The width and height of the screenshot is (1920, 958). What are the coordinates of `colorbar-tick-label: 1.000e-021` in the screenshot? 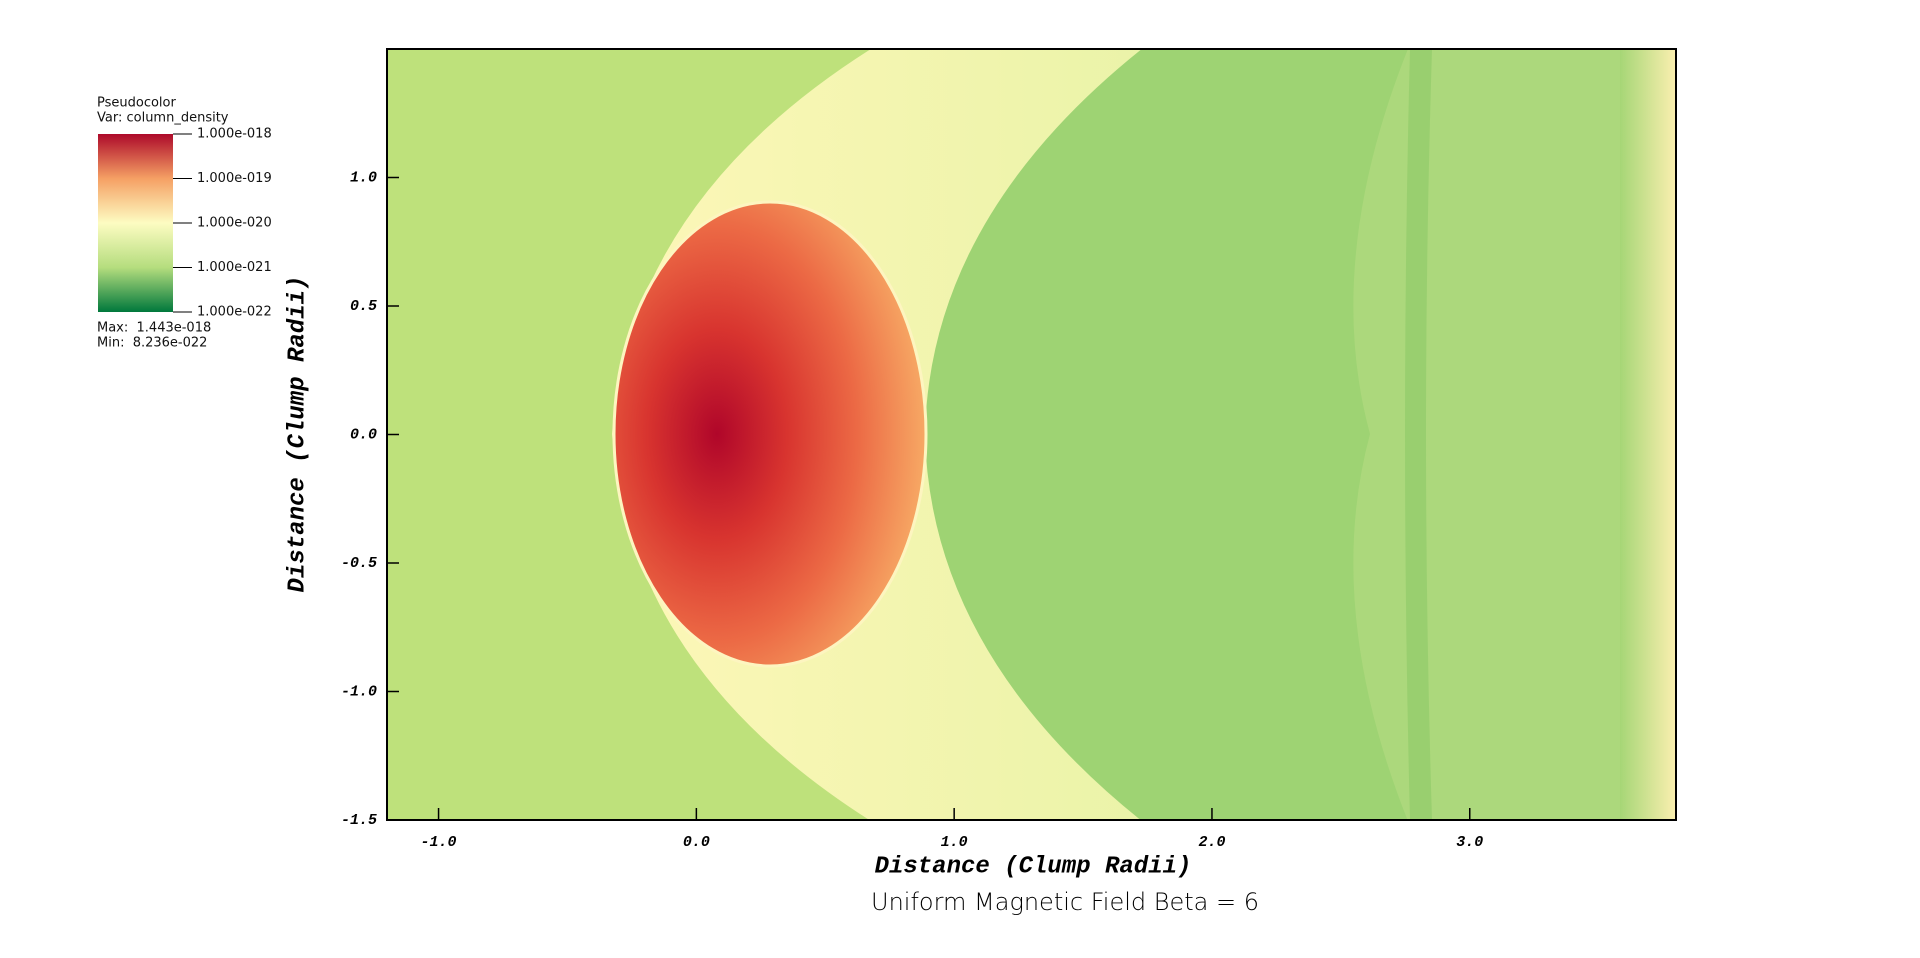 It's located at (234, 267).